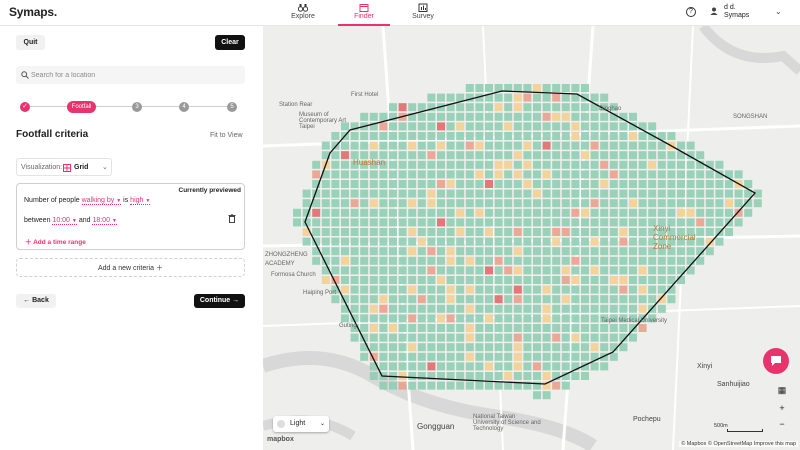 The height and width of the screenshot is (450, 800). Describe the element at coordinates (303, 13) in the screenshot. I see `tab-explore: Explore` at that location.